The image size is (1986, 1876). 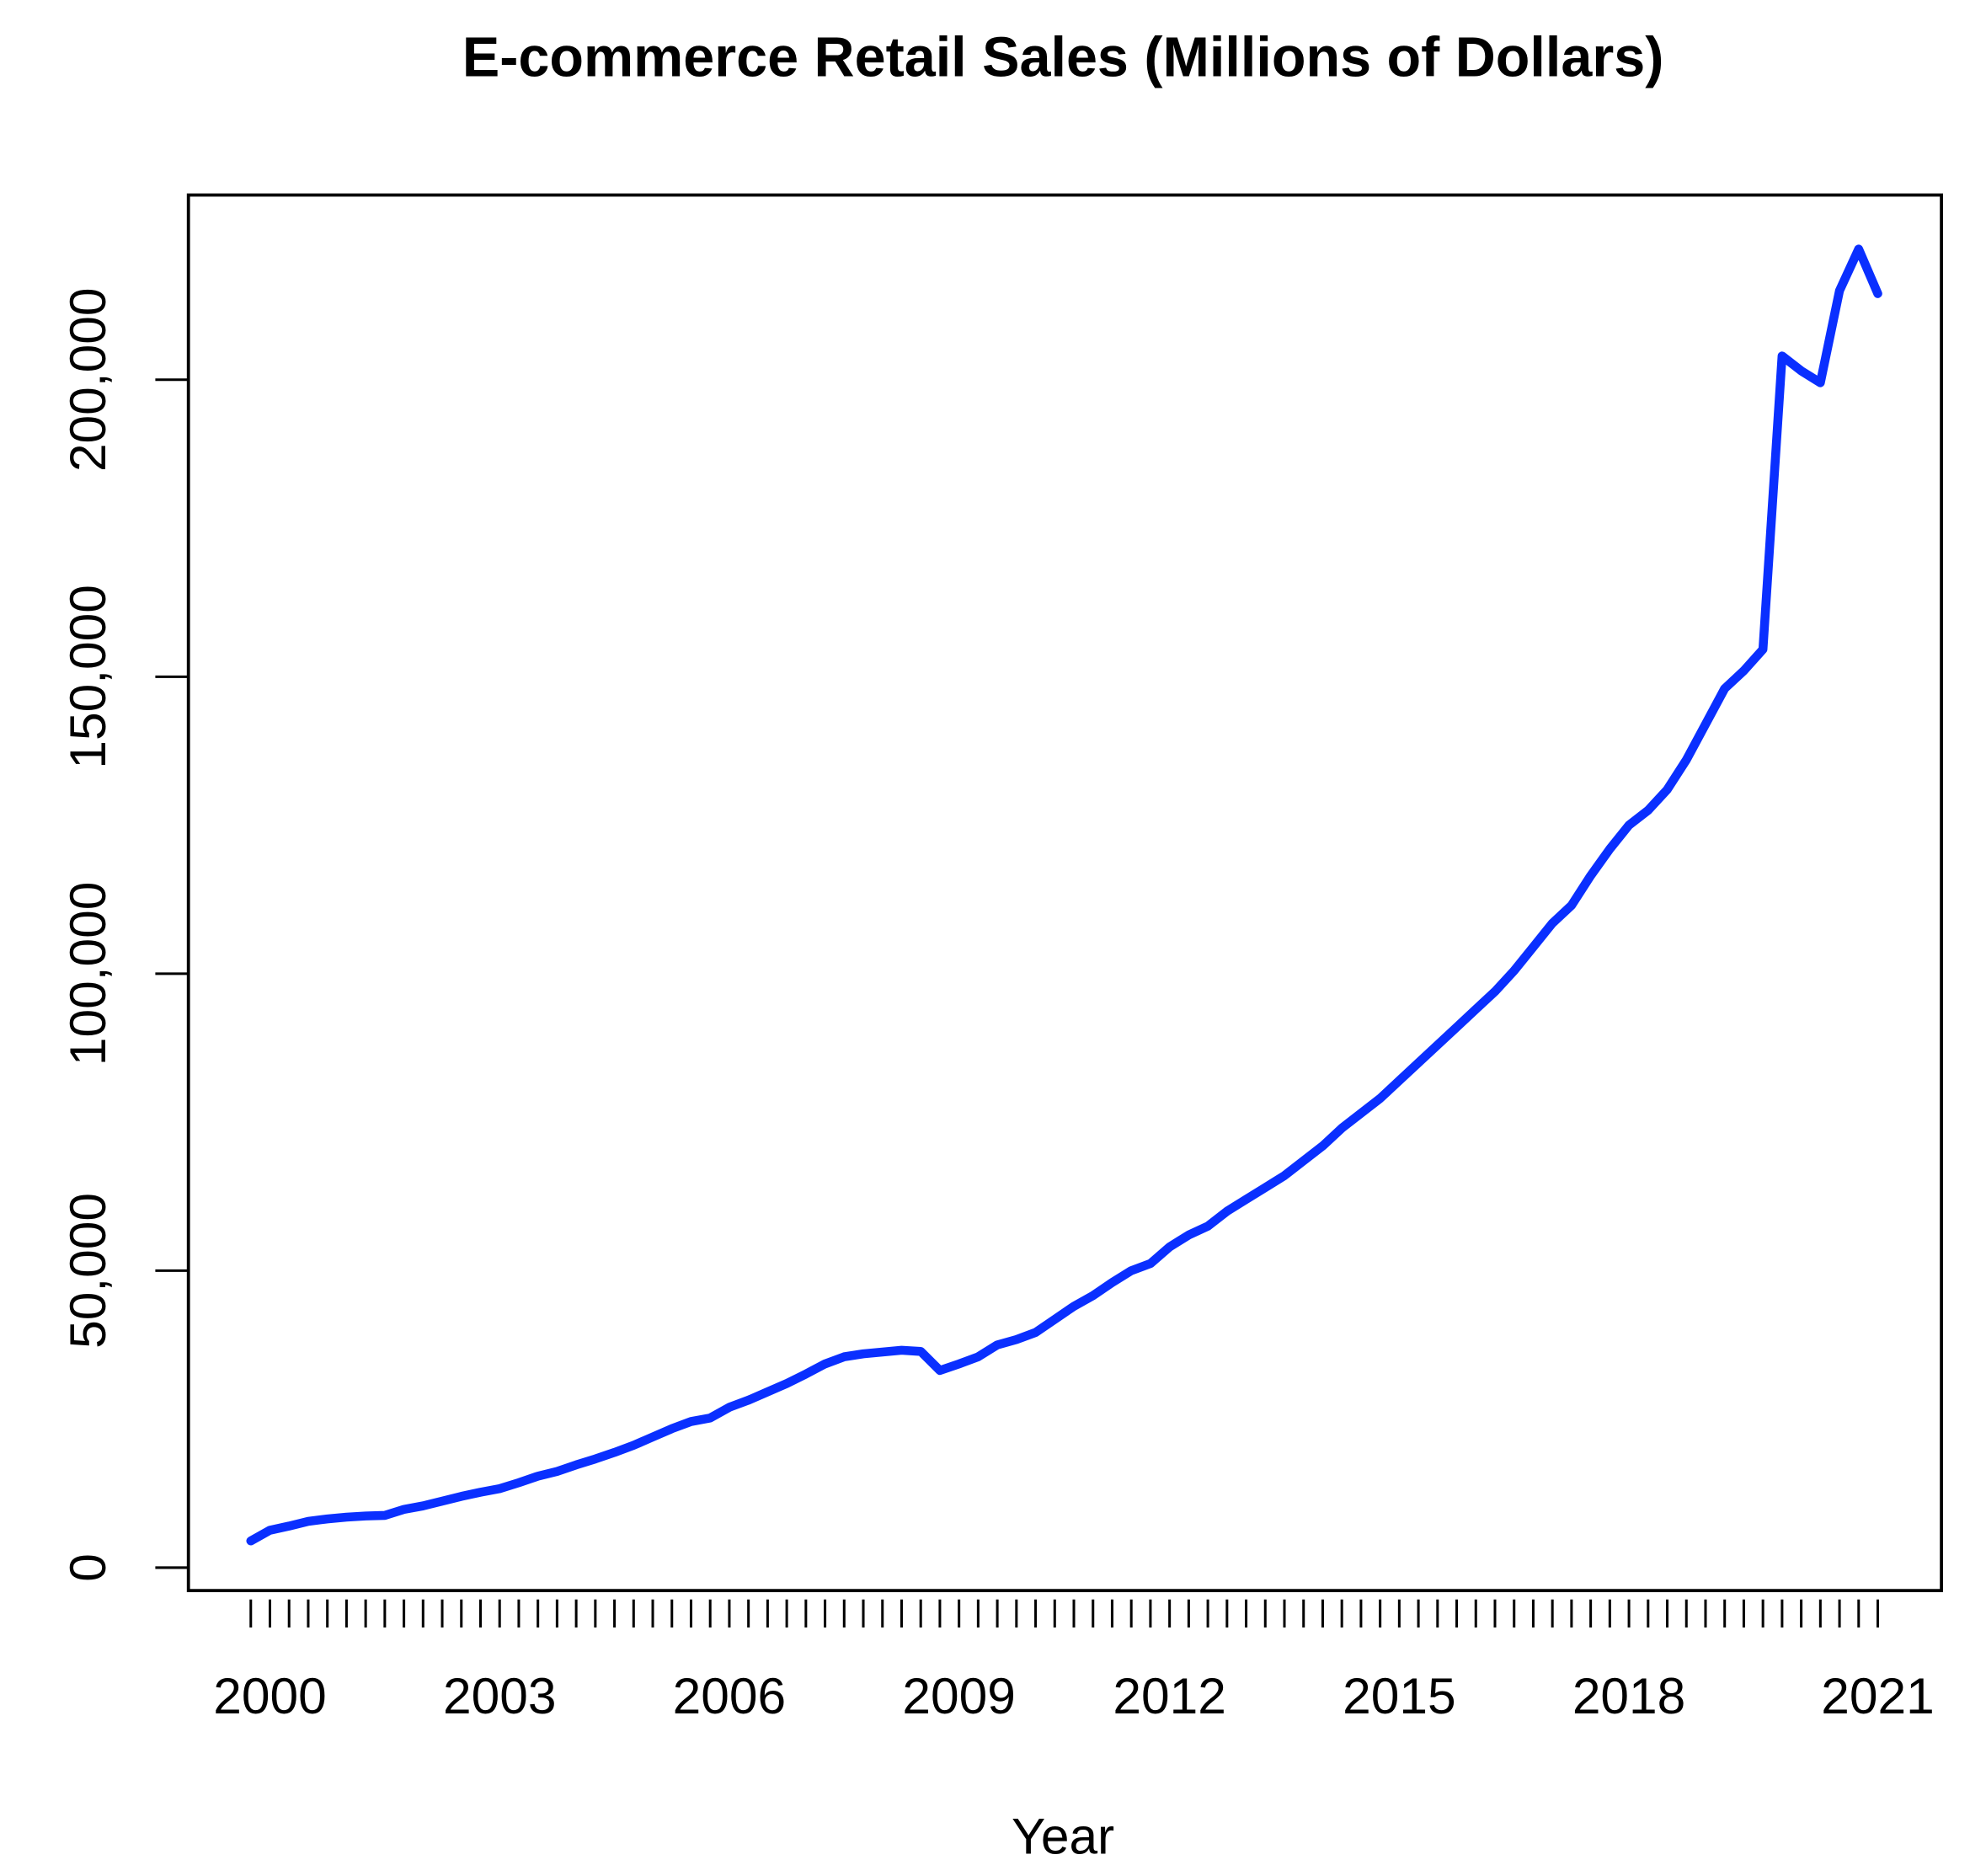 I want to click on x-axis-label: Year, so click(x=1063, y=1835).